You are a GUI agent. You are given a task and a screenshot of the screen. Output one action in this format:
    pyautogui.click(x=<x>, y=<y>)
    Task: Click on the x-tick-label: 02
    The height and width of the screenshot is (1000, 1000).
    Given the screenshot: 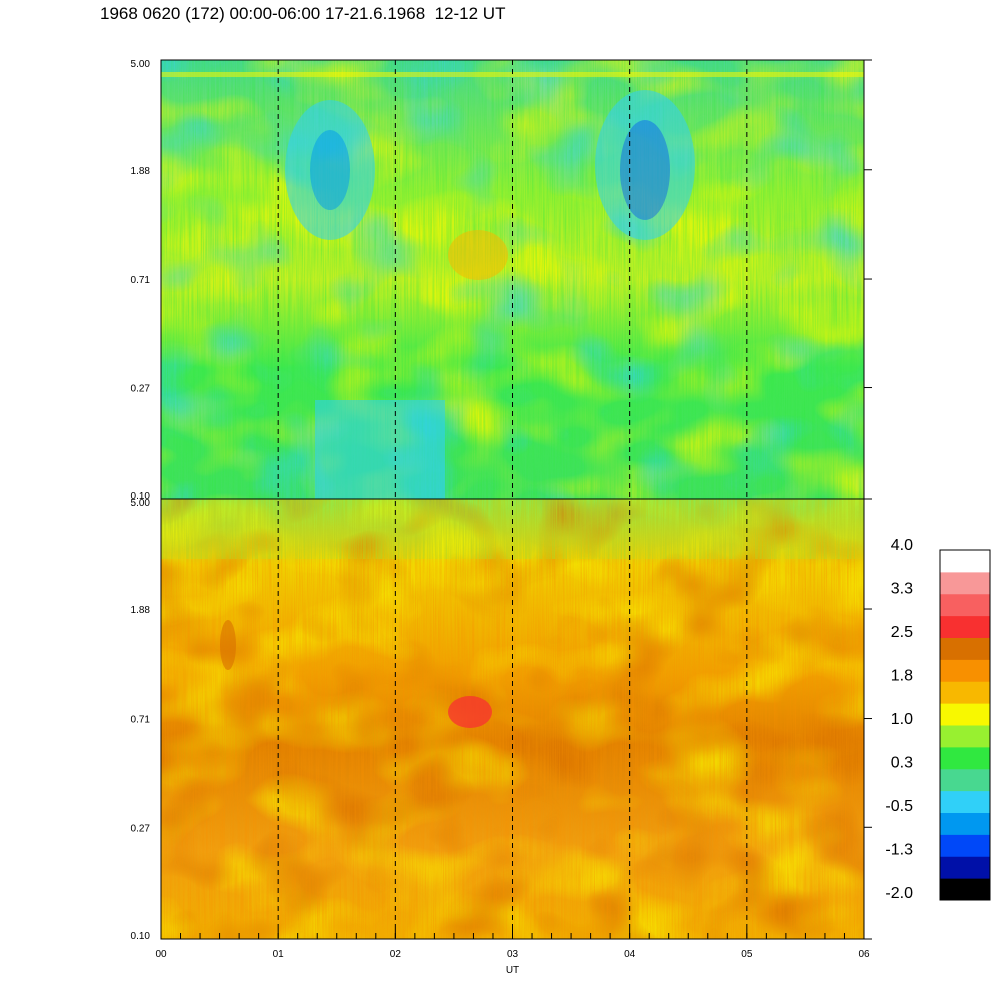 What is the action you would take?
    pyautogui.click(x=396, y=954)
    